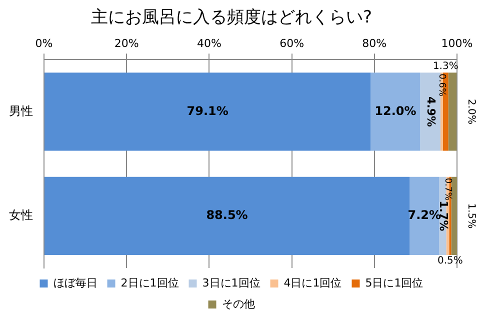 The width and height of the screenshot is (483, 324). What do you see at coordinates (445, 66) in the screenshot?
I see `data-label: 1.3%` at bounding box center [445, 66].